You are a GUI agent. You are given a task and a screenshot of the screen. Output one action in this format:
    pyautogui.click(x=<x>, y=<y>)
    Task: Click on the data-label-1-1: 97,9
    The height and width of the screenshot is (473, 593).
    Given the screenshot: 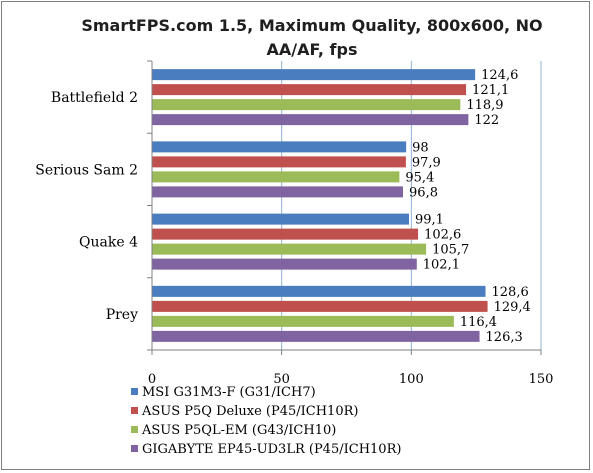 What is the action you would take?
    pyautogui.click(x=426, y=162)
    